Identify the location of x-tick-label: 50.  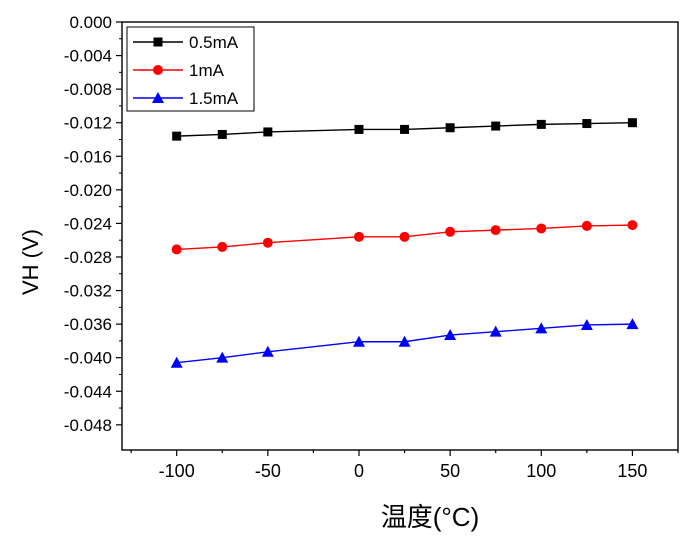
(450, 471).